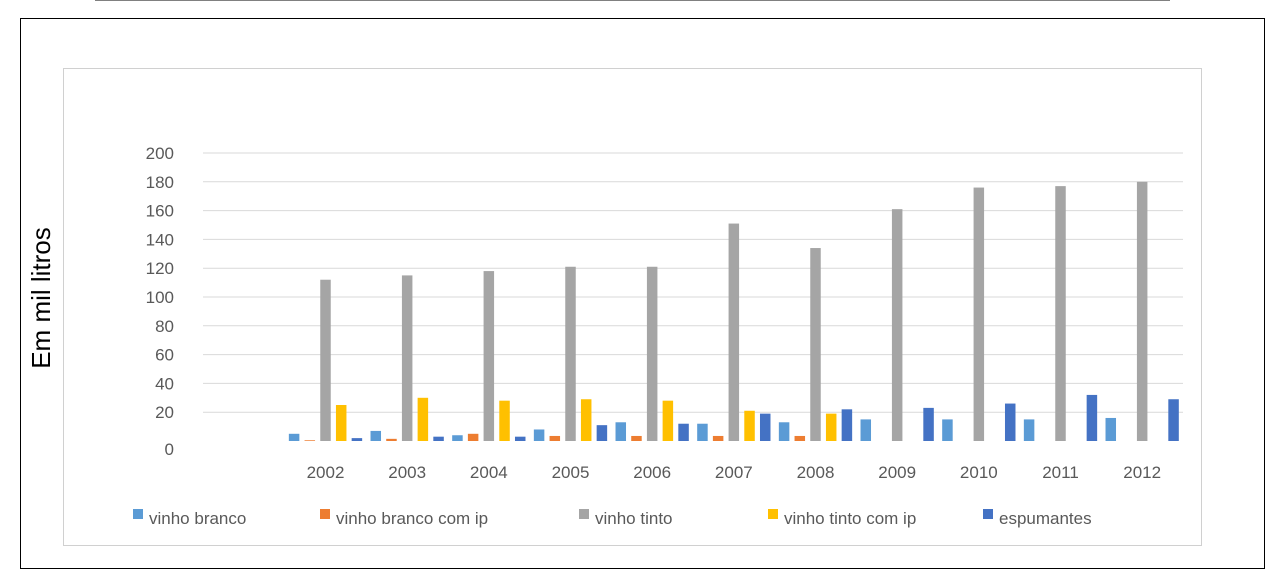 The height and width of the screenshot is (570, 1266). I want to click on bar-vinho-tinto-com-ip-2005, so click(586, 420).